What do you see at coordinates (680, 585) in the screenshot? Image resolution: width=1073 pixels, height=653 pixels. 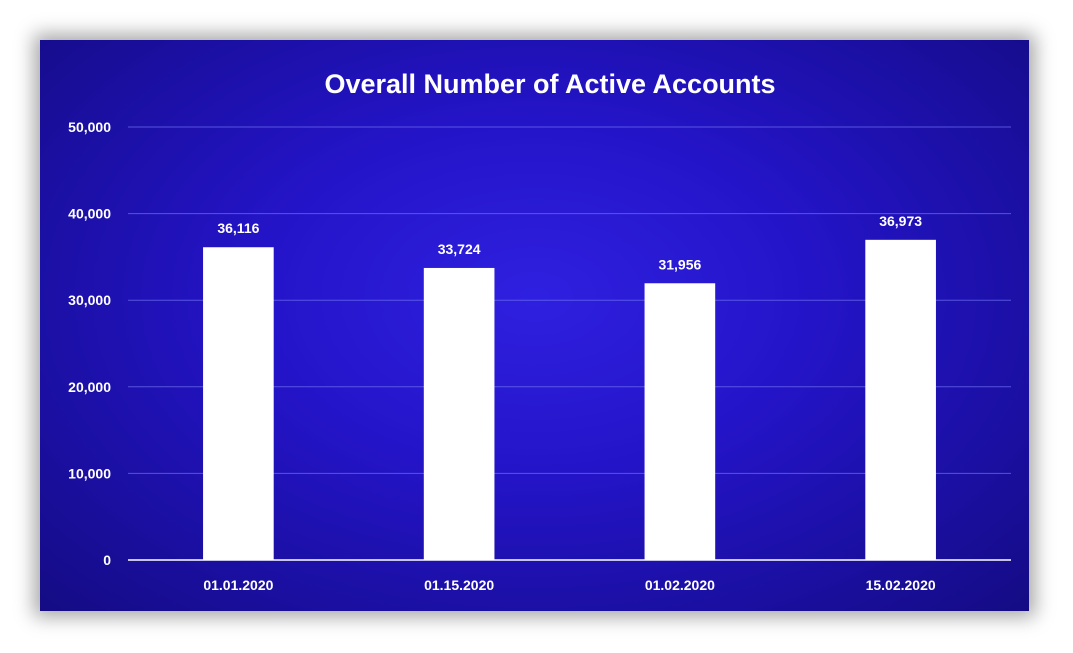 I see `x-tick-label: 01.02.2020` at bounding box center [680, 585].